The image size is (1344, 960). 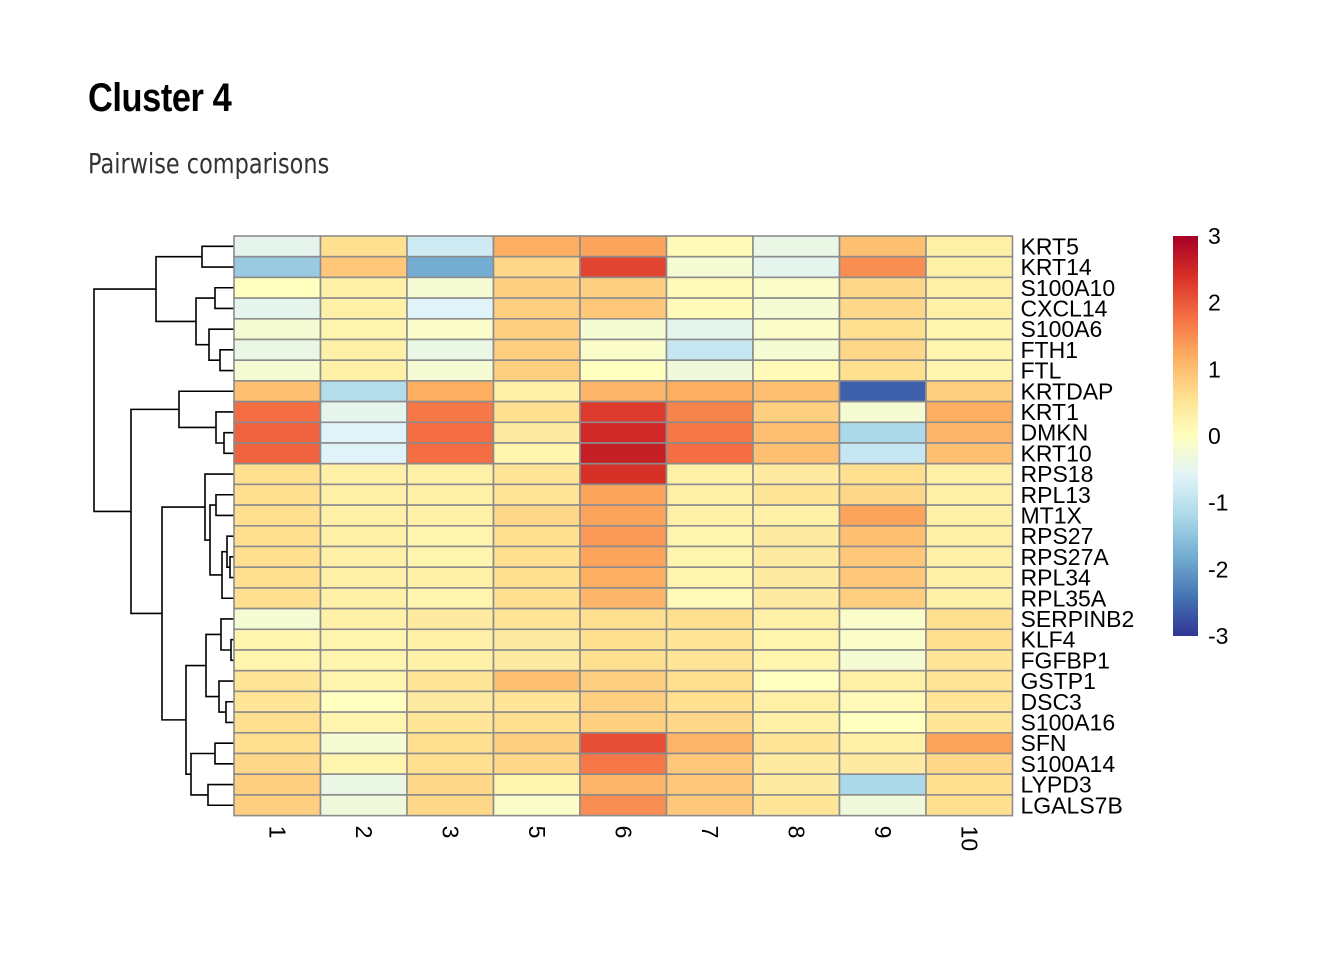 I want to click on row-label: KRT5, so click(x=1050, y=246).